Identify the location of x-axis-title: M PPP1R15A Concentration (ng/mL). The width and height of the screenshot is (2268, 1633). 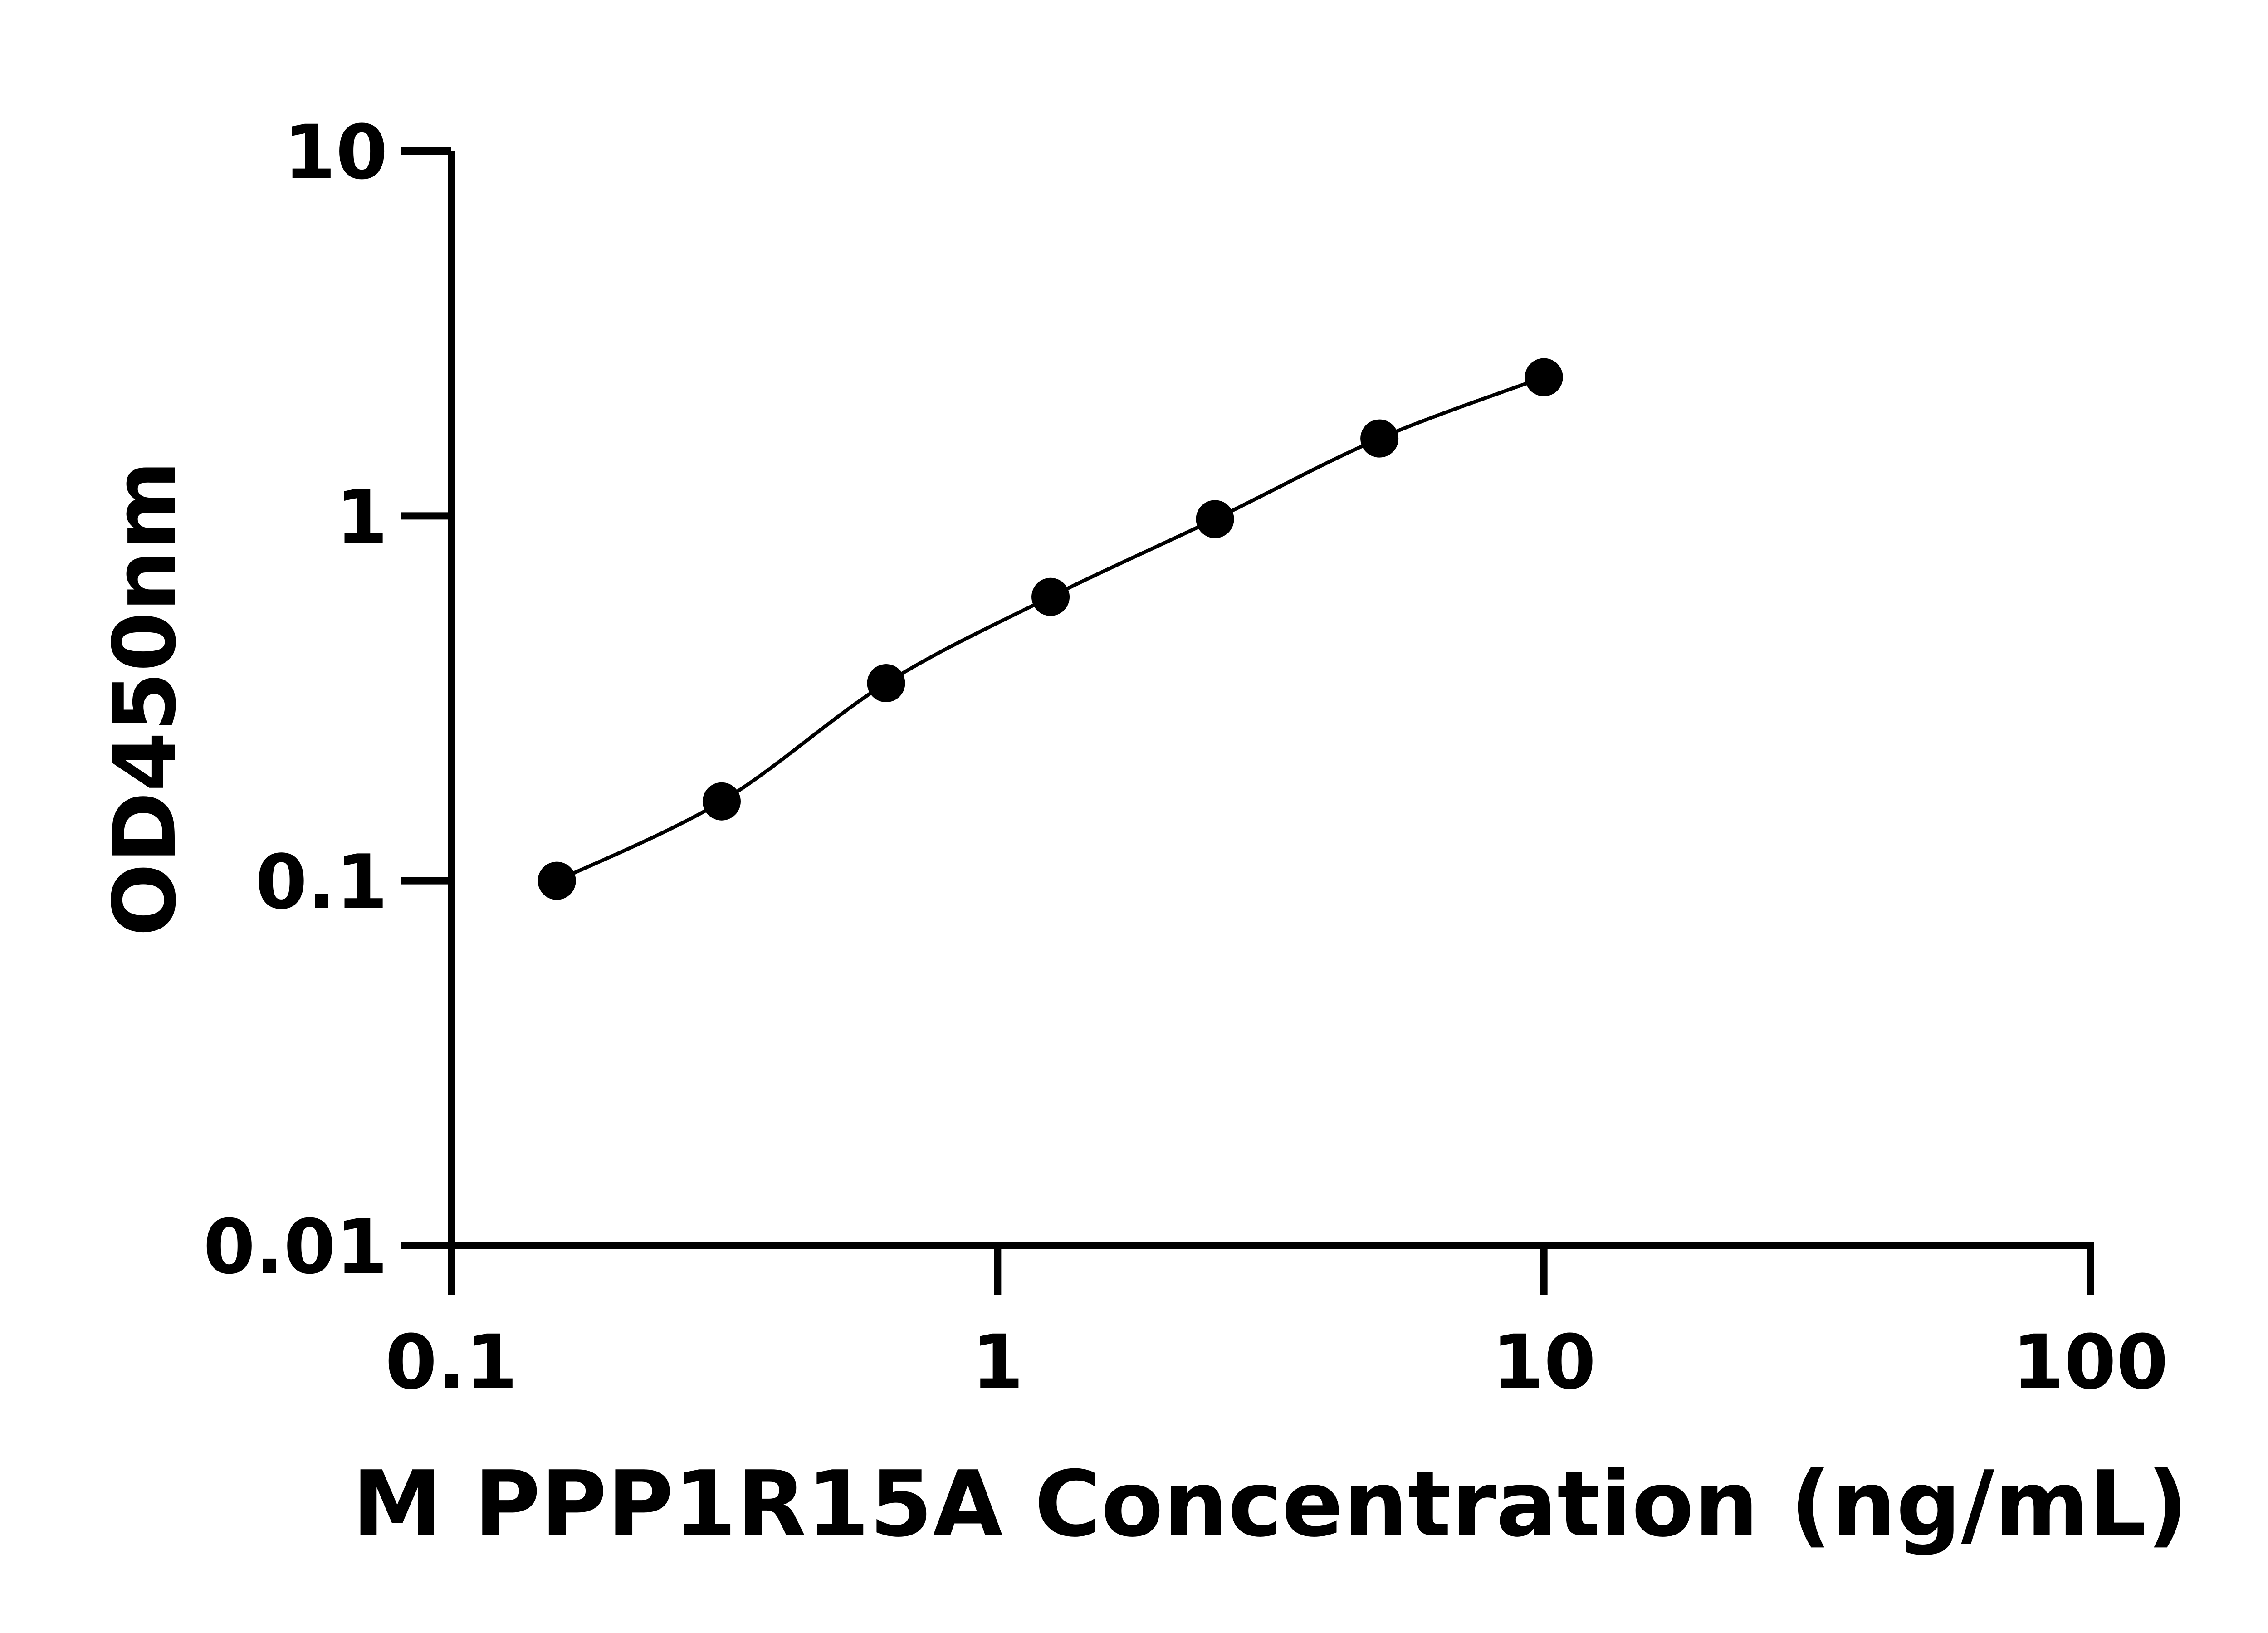
(1270, 1504).